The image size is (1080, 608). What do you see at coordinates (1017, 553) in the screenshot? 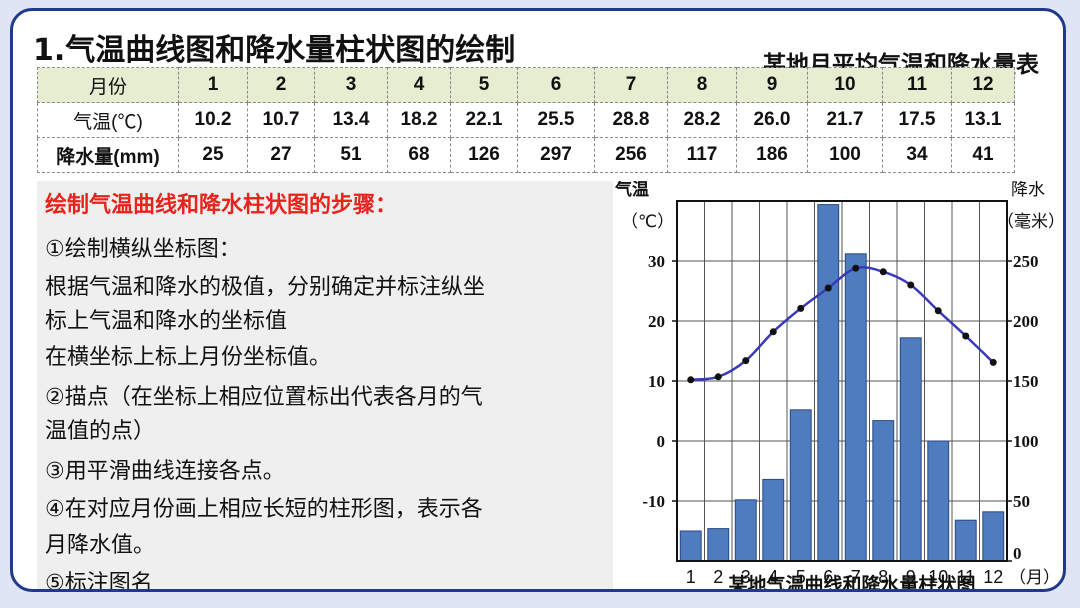
I see `y-right-tick-label: 0` at bounding box center [1017, 553].